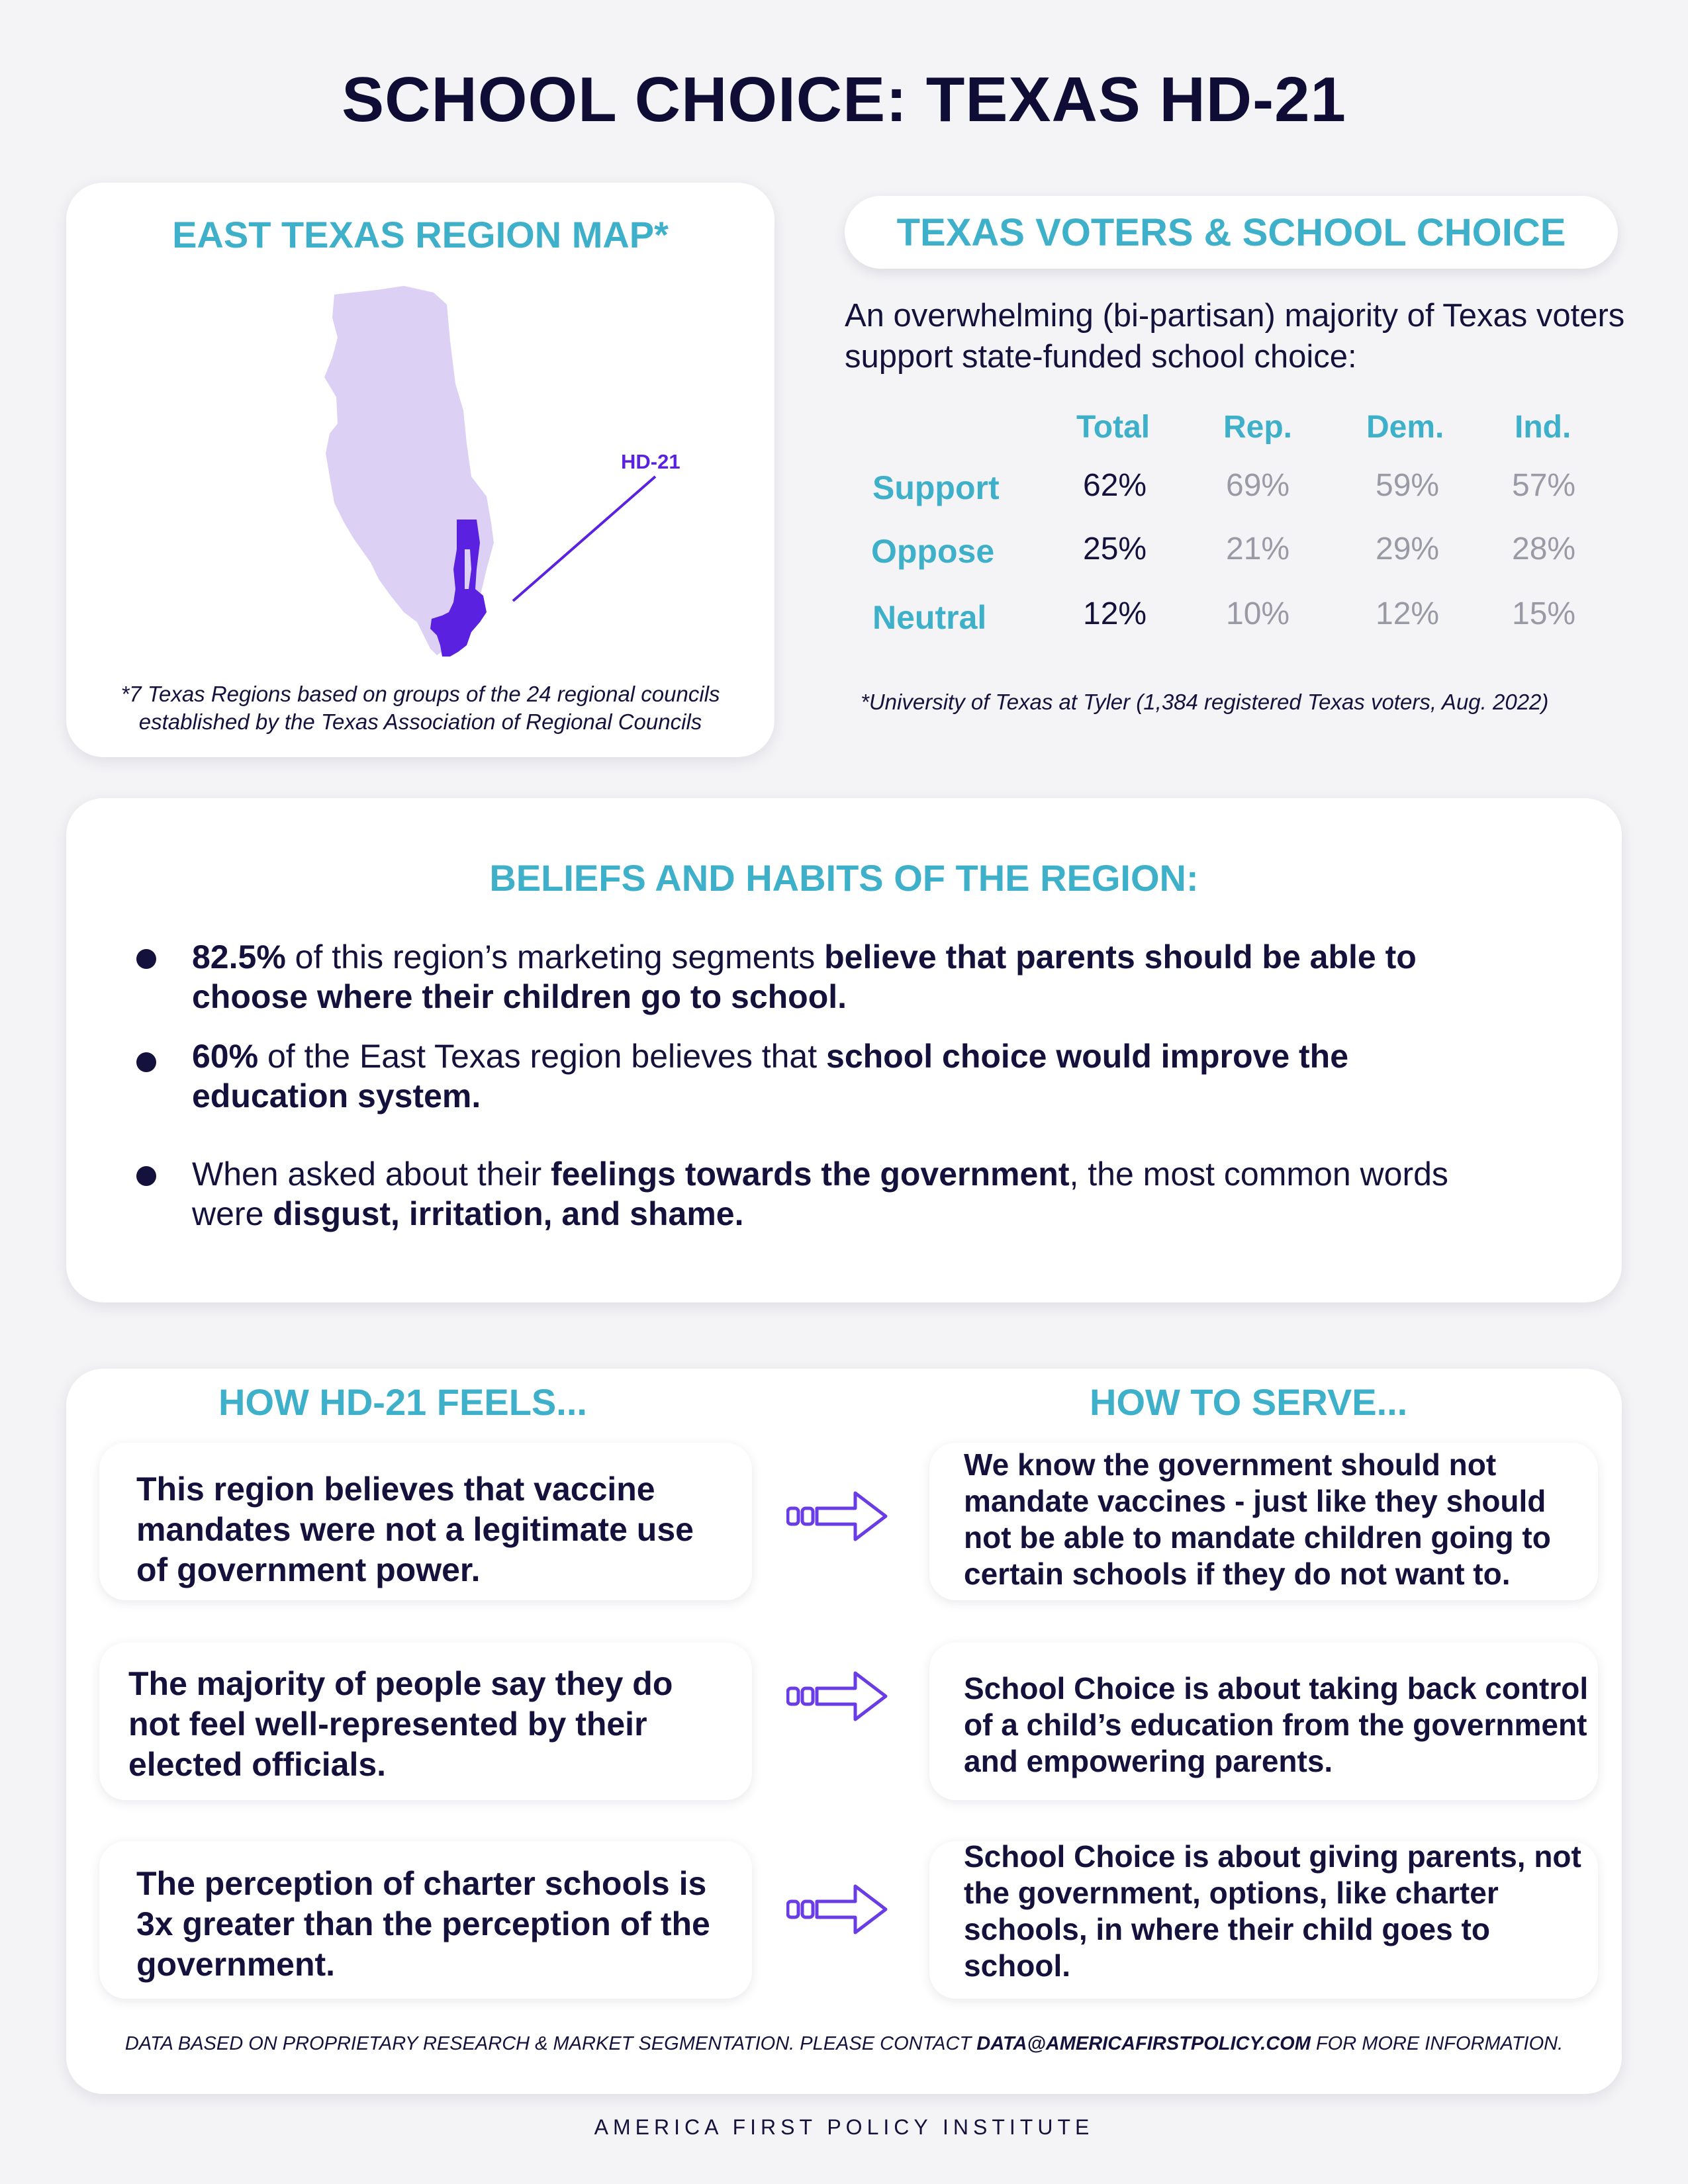 This screenshot has width=1688, height=2184. Describe the element at coordinates (420, 235) in the screenshot. I see `map-title: EAST TEXAS REGION MAP*` at that location.